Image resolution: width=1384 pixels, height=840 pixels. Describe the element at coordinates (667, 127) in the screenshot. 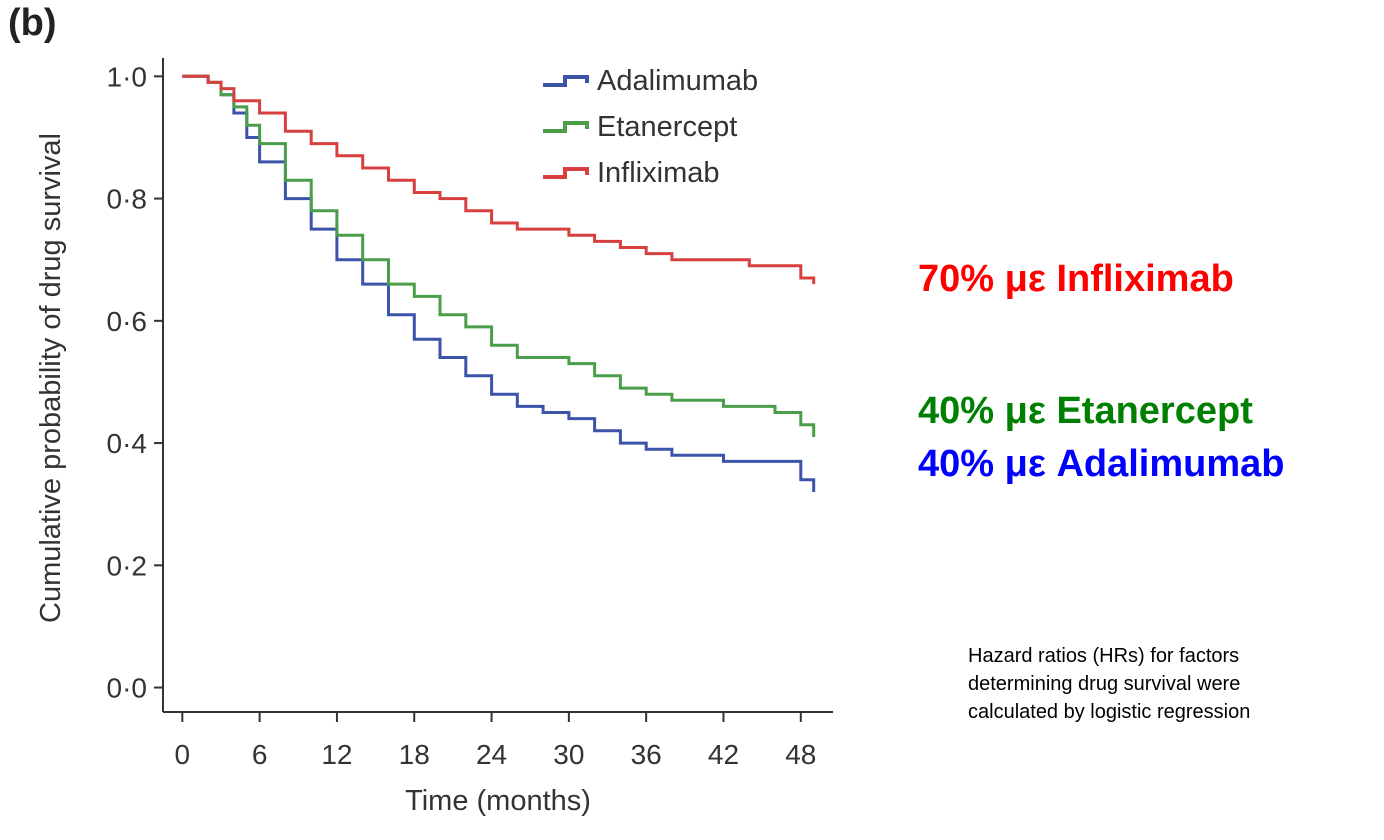

I see `legend-label: Etanercept` at that location.